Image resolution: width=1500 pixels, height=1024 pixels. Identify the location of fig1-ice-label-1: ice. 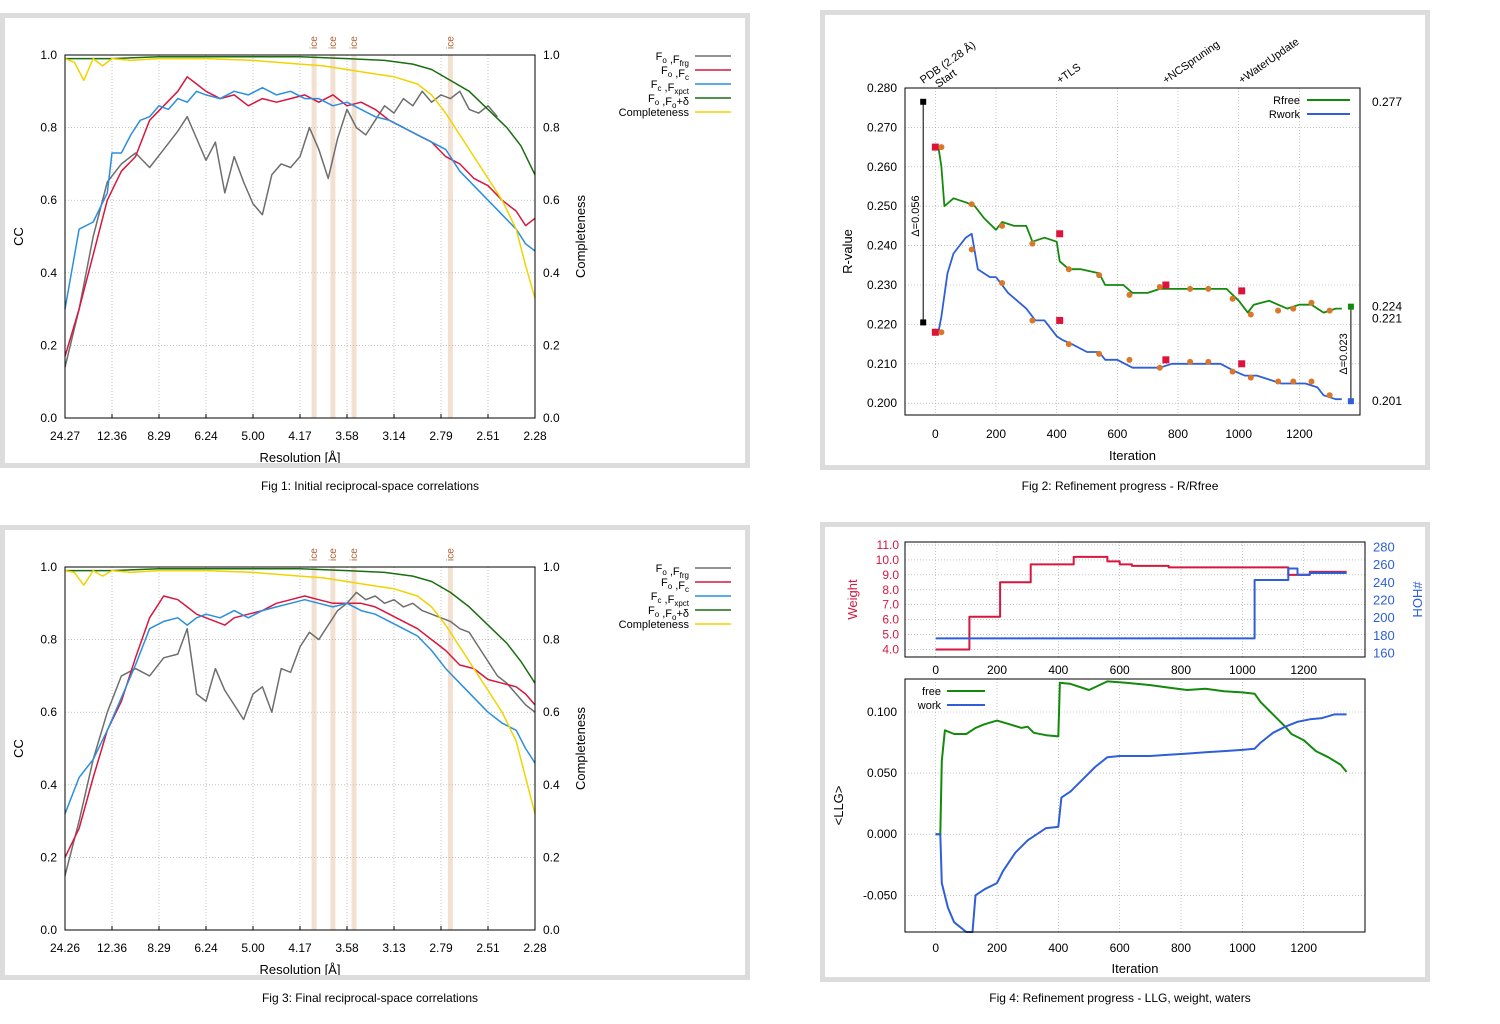
(333, 42).